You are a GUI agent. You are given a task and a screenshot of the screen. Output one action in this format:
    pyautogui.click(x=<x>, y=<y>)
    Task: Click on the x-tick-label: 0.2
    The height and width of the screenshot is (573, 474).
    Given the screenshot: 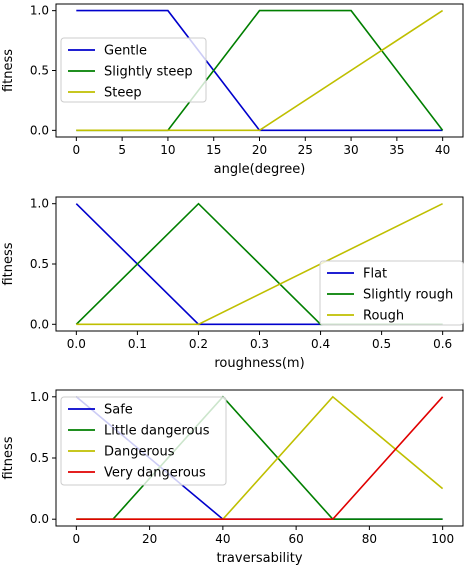 What is the action you would take?
    pyautogui.click(x=198, y=344)
    